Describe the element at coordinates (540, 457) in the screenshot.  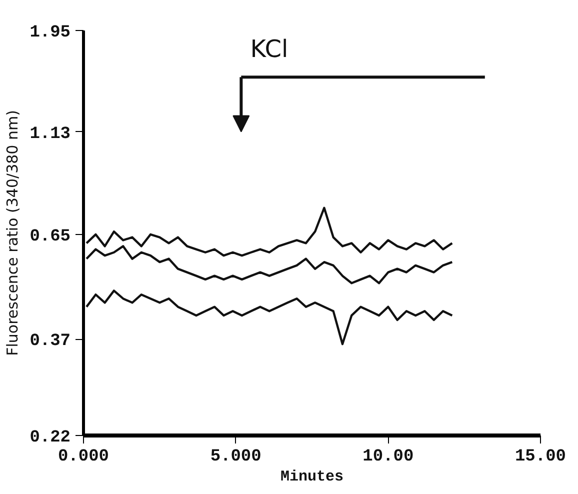
I see `x-tick-label: 15.00` at that location.